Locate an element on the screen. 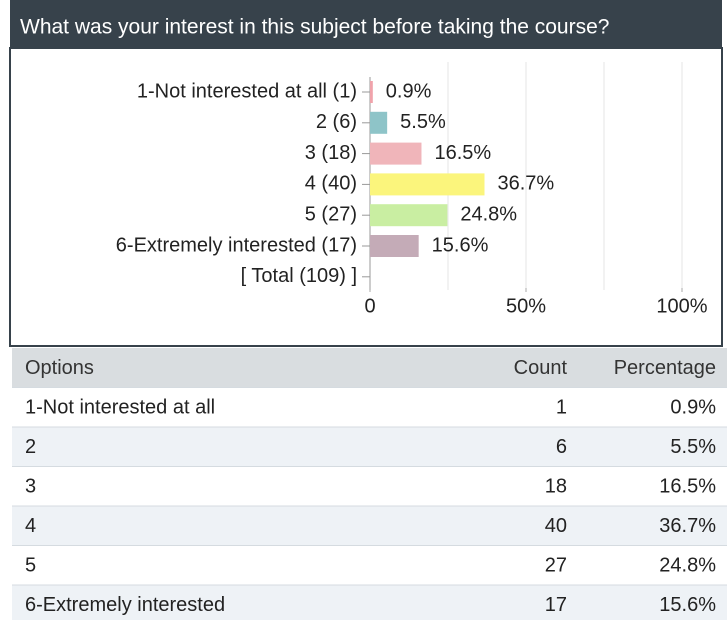 This screenshot has width=727, height=620. y-tick-label: 2 (6) is located at coordinates (336, 122).